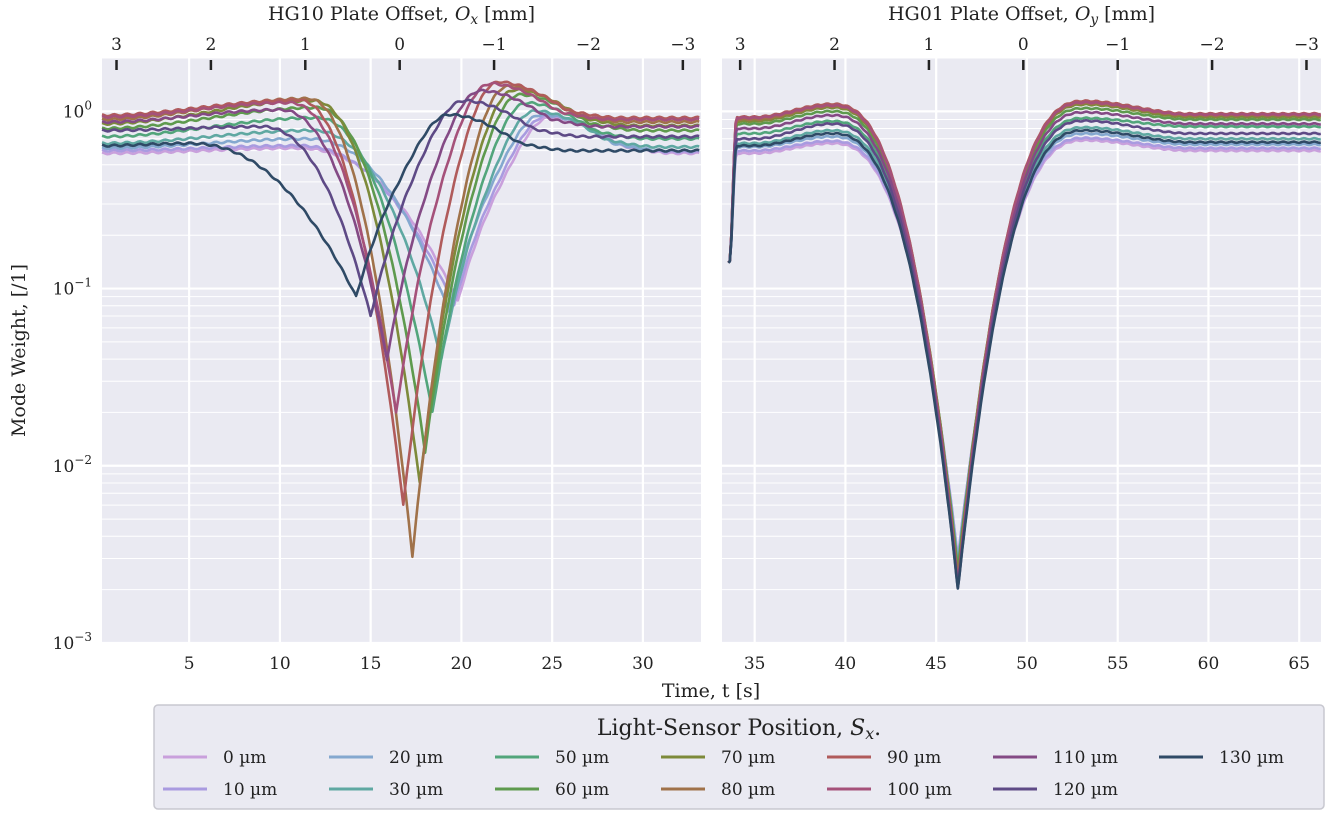 The width and height of the screenshot is (1344, 817). Describe the element at coordinates (582, 758) in the screenshot. I see `legend-label: 50 µm` at that location.